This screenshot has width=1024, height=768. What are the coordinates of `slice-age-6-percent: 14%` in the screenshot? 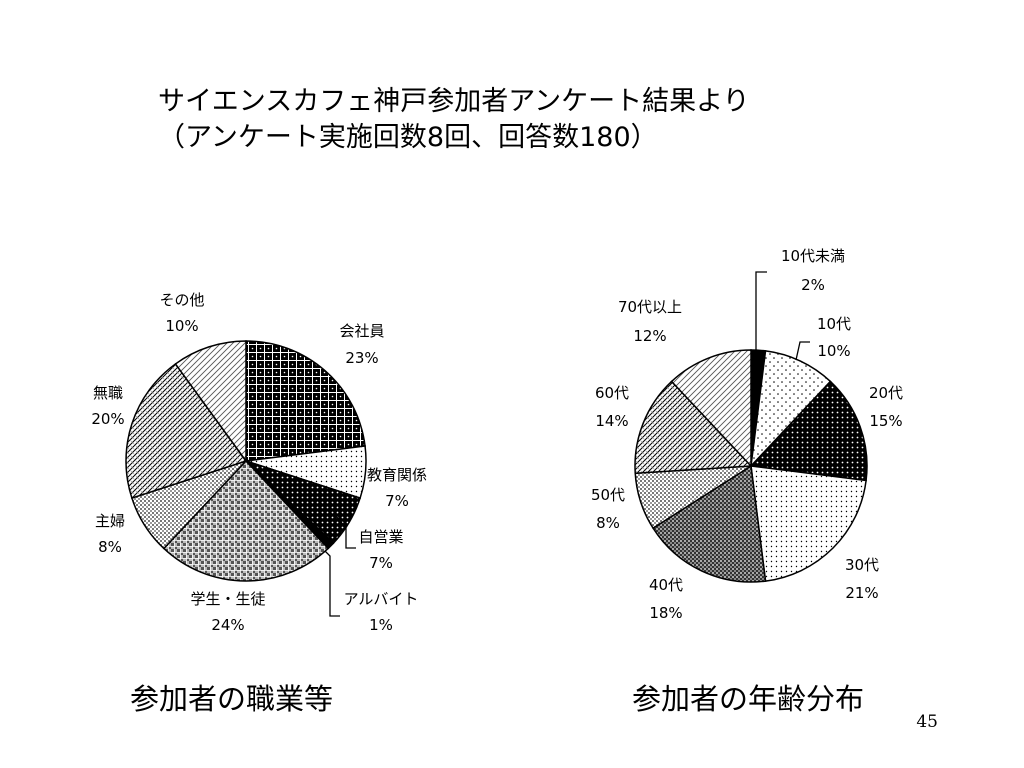 It's located at (611, 421).